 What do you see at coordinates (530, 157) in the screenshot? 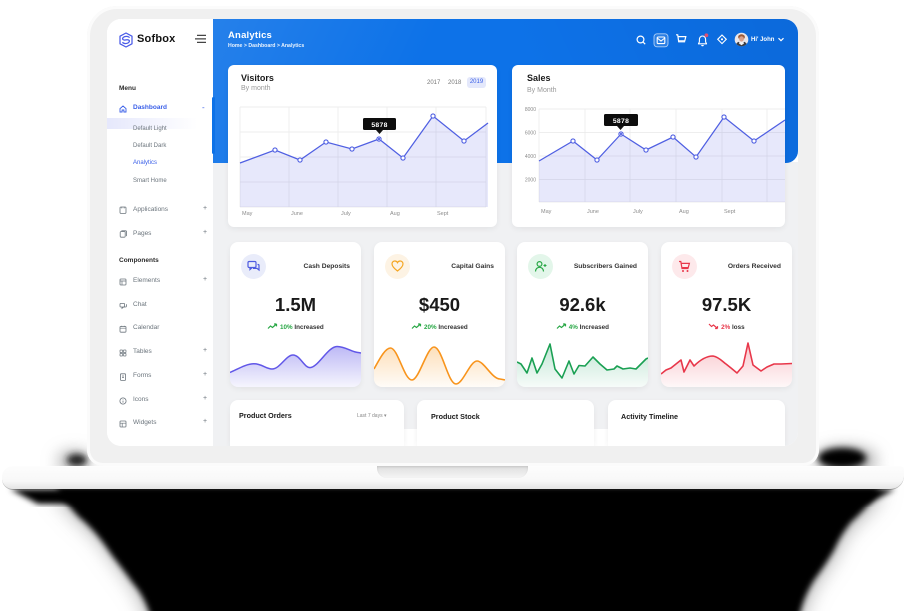
I see `svg-text: 4000` at bounding box center [530, 157].